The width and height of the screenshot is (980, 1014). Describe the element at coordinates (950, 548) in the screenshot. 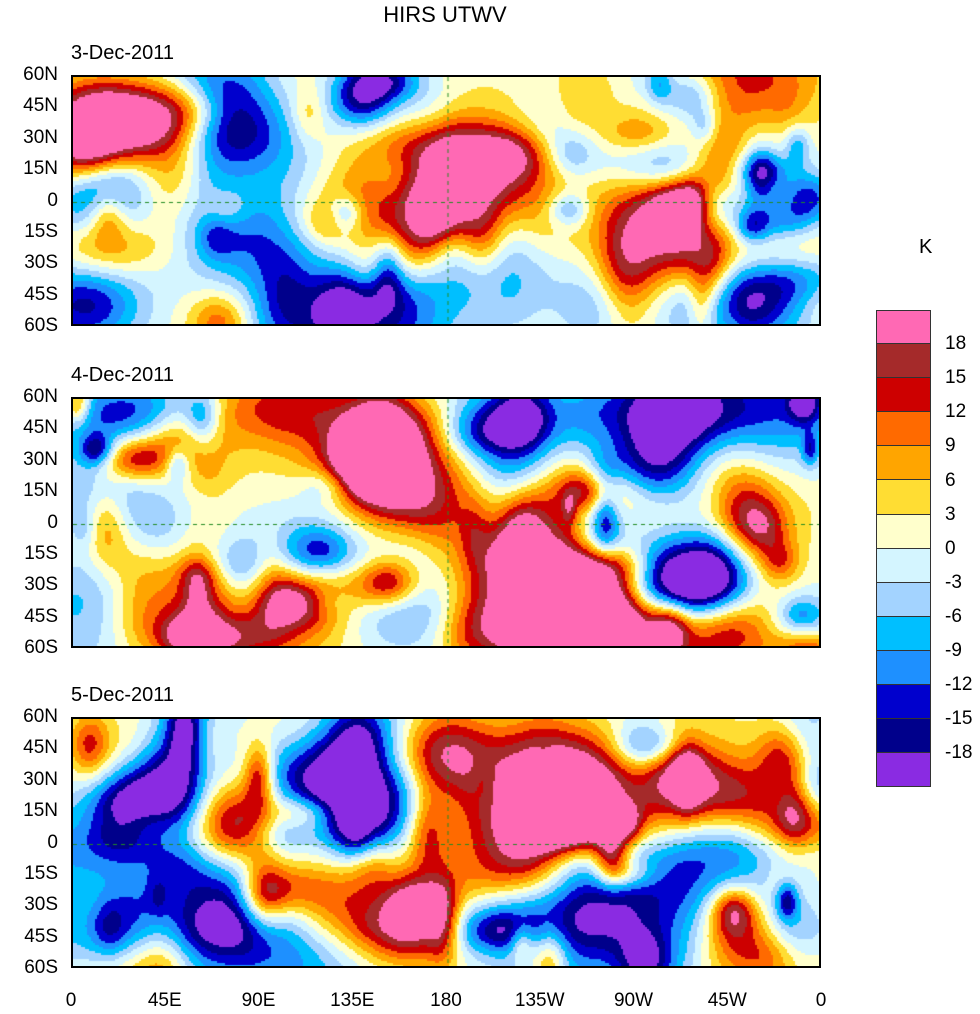

I see `colorbar-level-label: 0` at that location.